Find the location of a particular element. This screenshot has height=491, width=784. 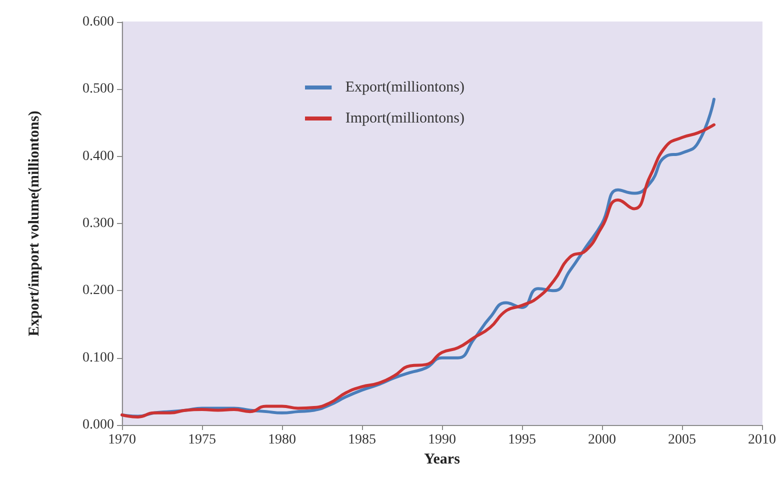

legend-label: Export(milliontons) is located at coordinates (405, 88).